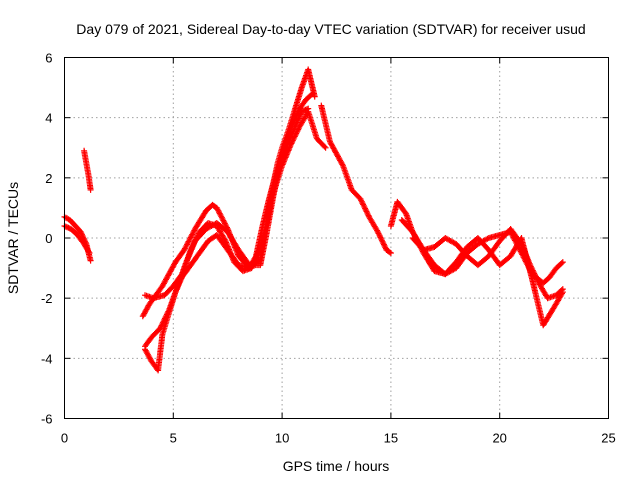 Image resolution: width=640 pixels, height=480 pixels. I want to click on x-tick-label: 20, so click(499, 438).